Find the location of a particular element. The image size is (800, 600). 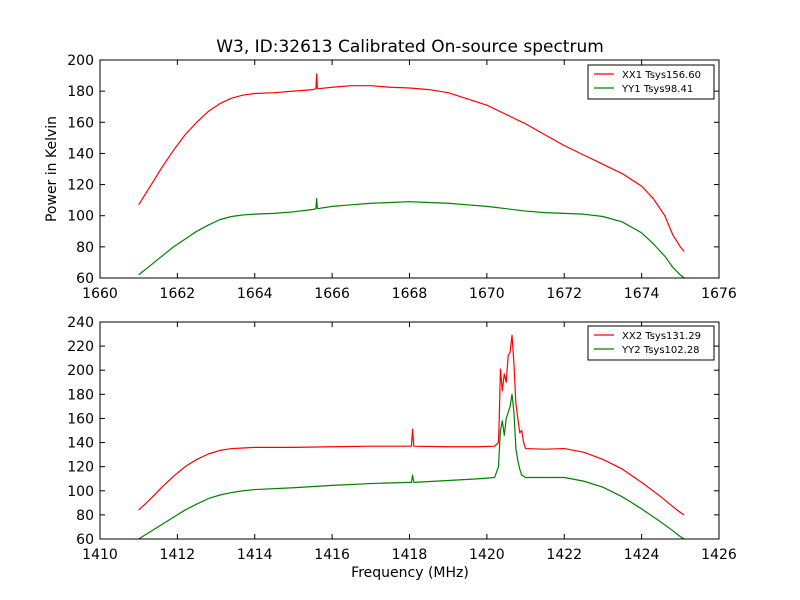

x-tick-label: 1672 is located at coordinates (564, 294).